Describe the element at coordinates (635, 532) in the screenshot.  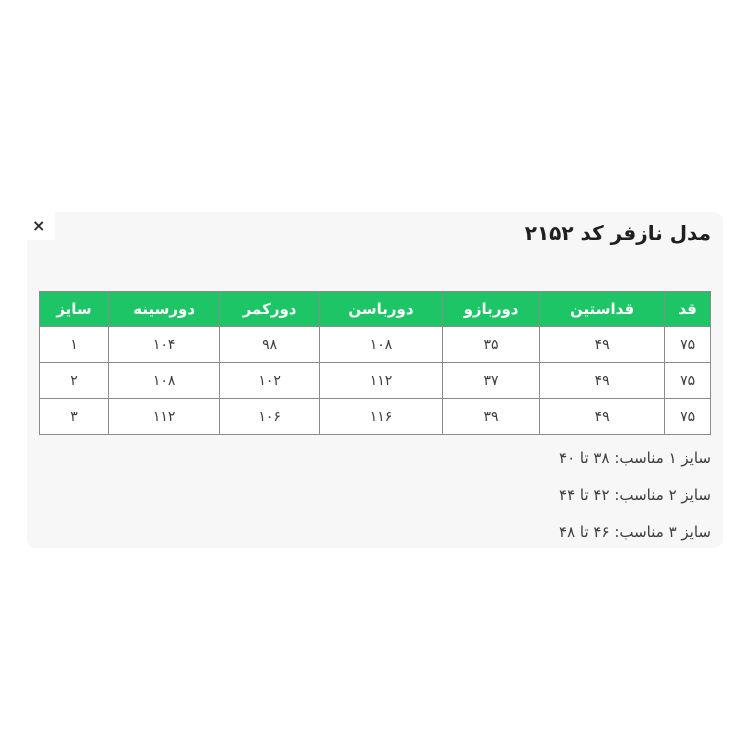
I see `size-note: سایز ۳ مناسب: ۴۶ تا ۴۸` at that location.